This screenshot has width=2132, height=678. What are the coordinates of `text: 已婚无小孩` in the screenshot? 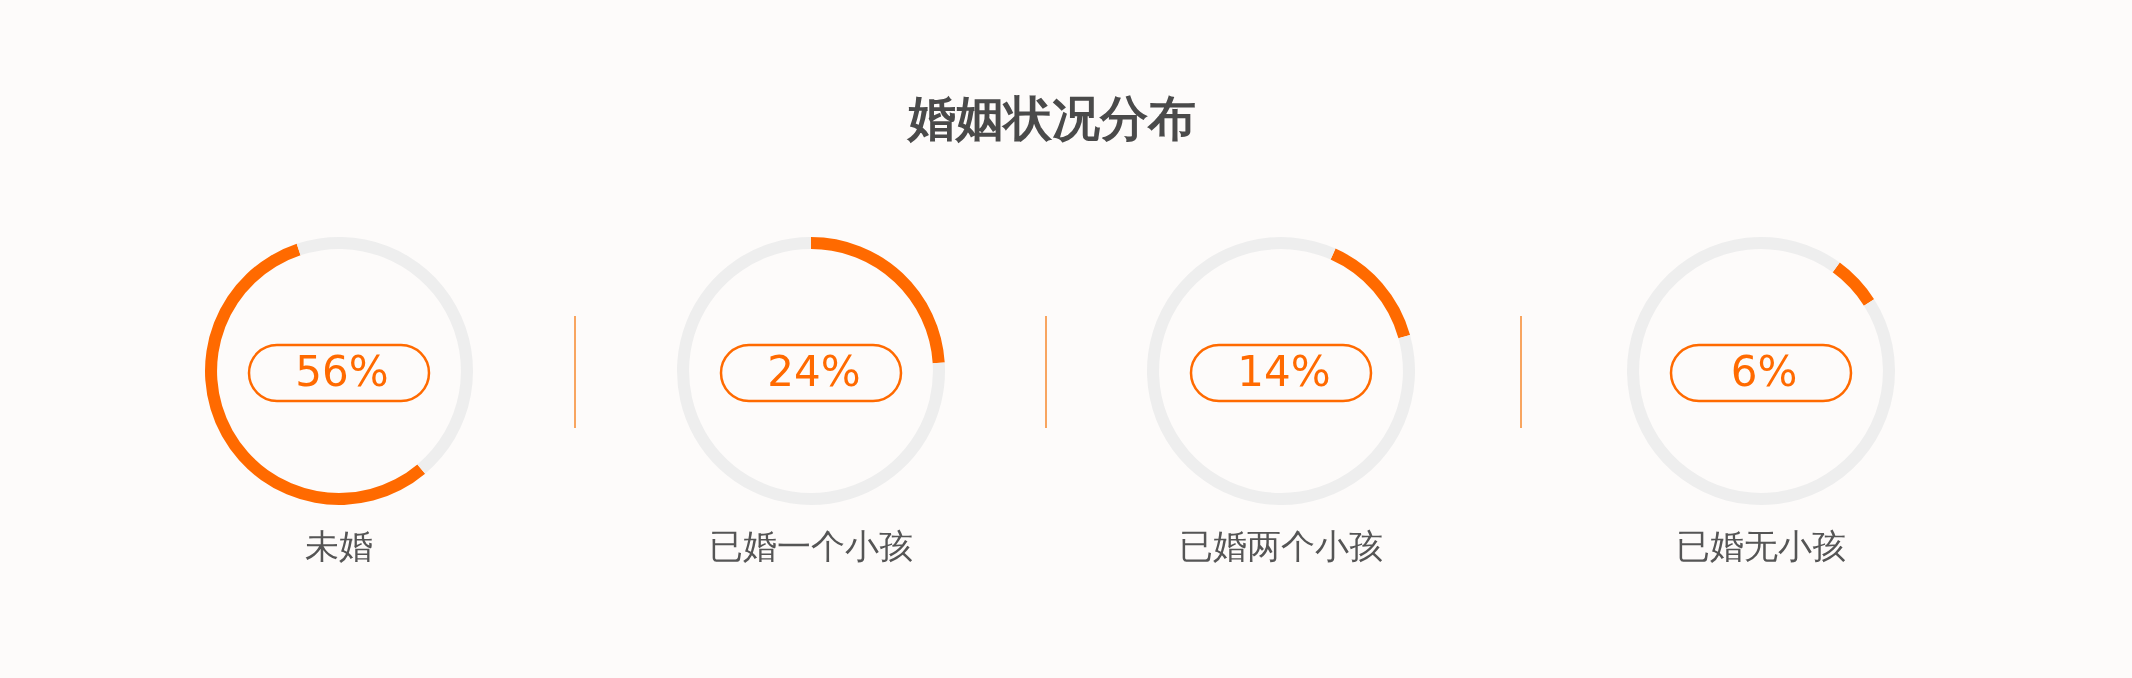 It's located at (1761, 545).